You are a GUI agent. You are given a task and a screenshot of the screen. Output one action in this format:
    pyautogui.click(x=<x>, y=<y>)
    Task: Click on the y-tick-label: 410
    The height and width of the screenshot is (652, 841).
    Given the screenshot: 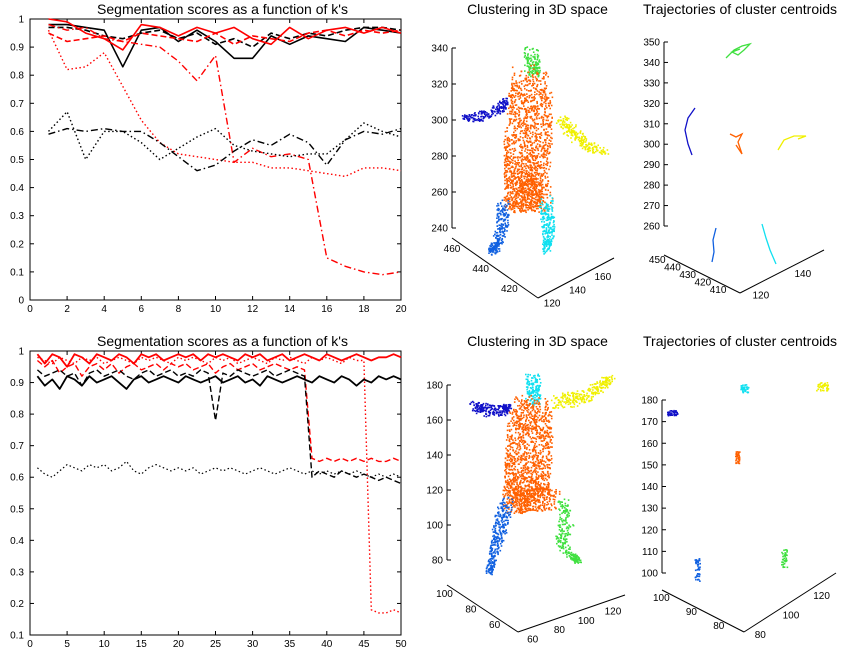 What is the action you would take?
    pyautogui.click(x=718, y=290)
    